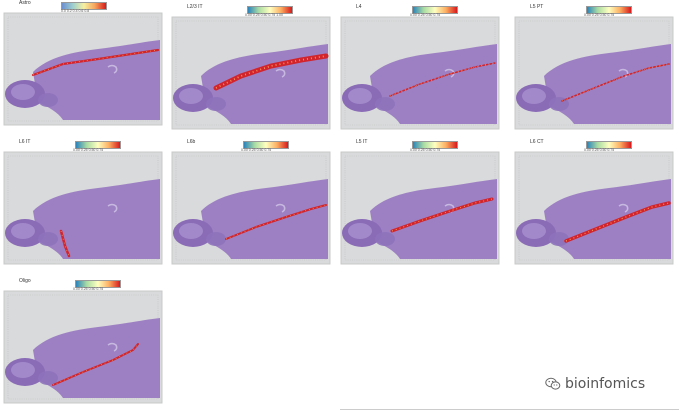  Describe the element at coordinates (75, 11) in the screenshot. I see `colorbar-ticks: 0.0 0.2 0.4 0.6 0.8` at that location.